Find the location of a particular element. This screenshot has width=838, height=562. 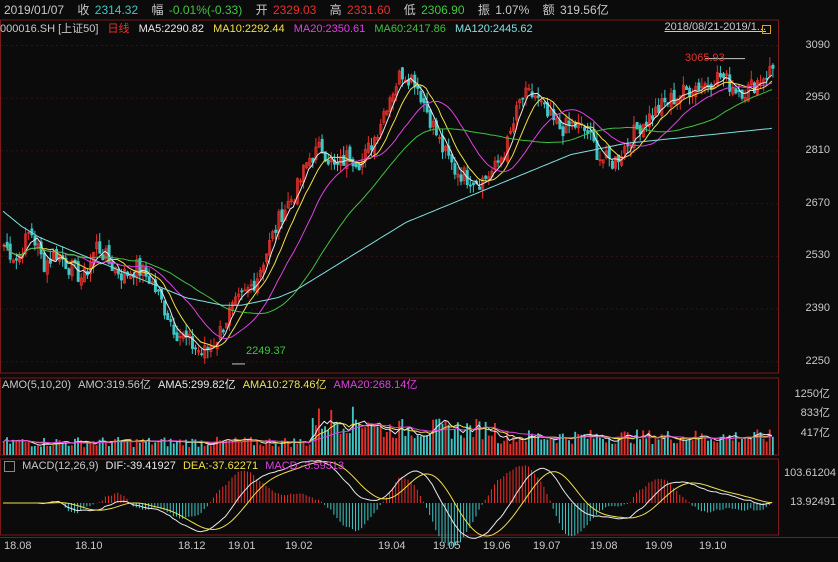

lock-icon is located at coordinates (766, 29).